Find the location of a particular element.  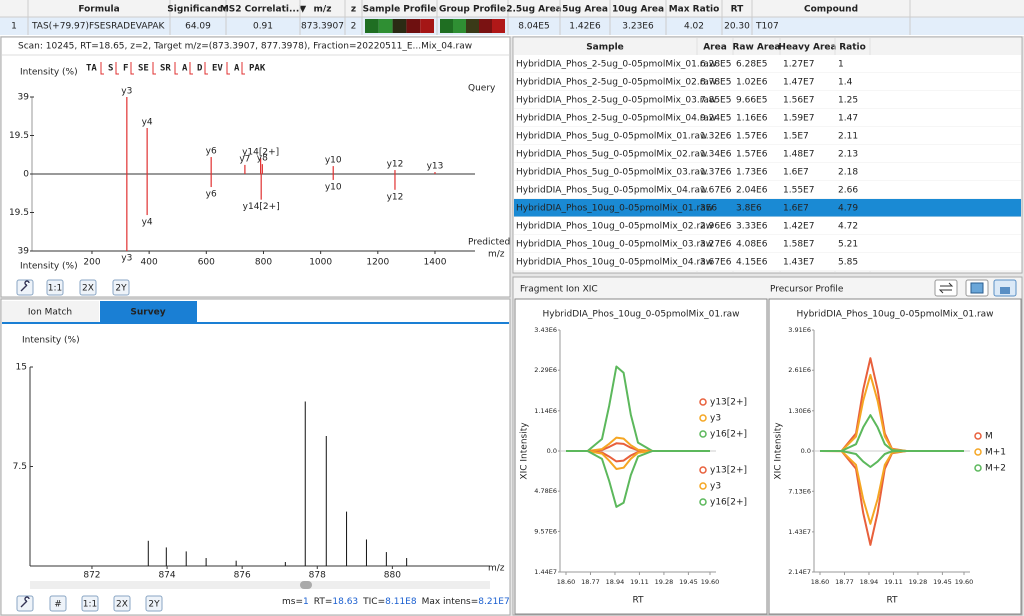

y-tick-label: 9.57E6 is located at coordinates (545, 531).